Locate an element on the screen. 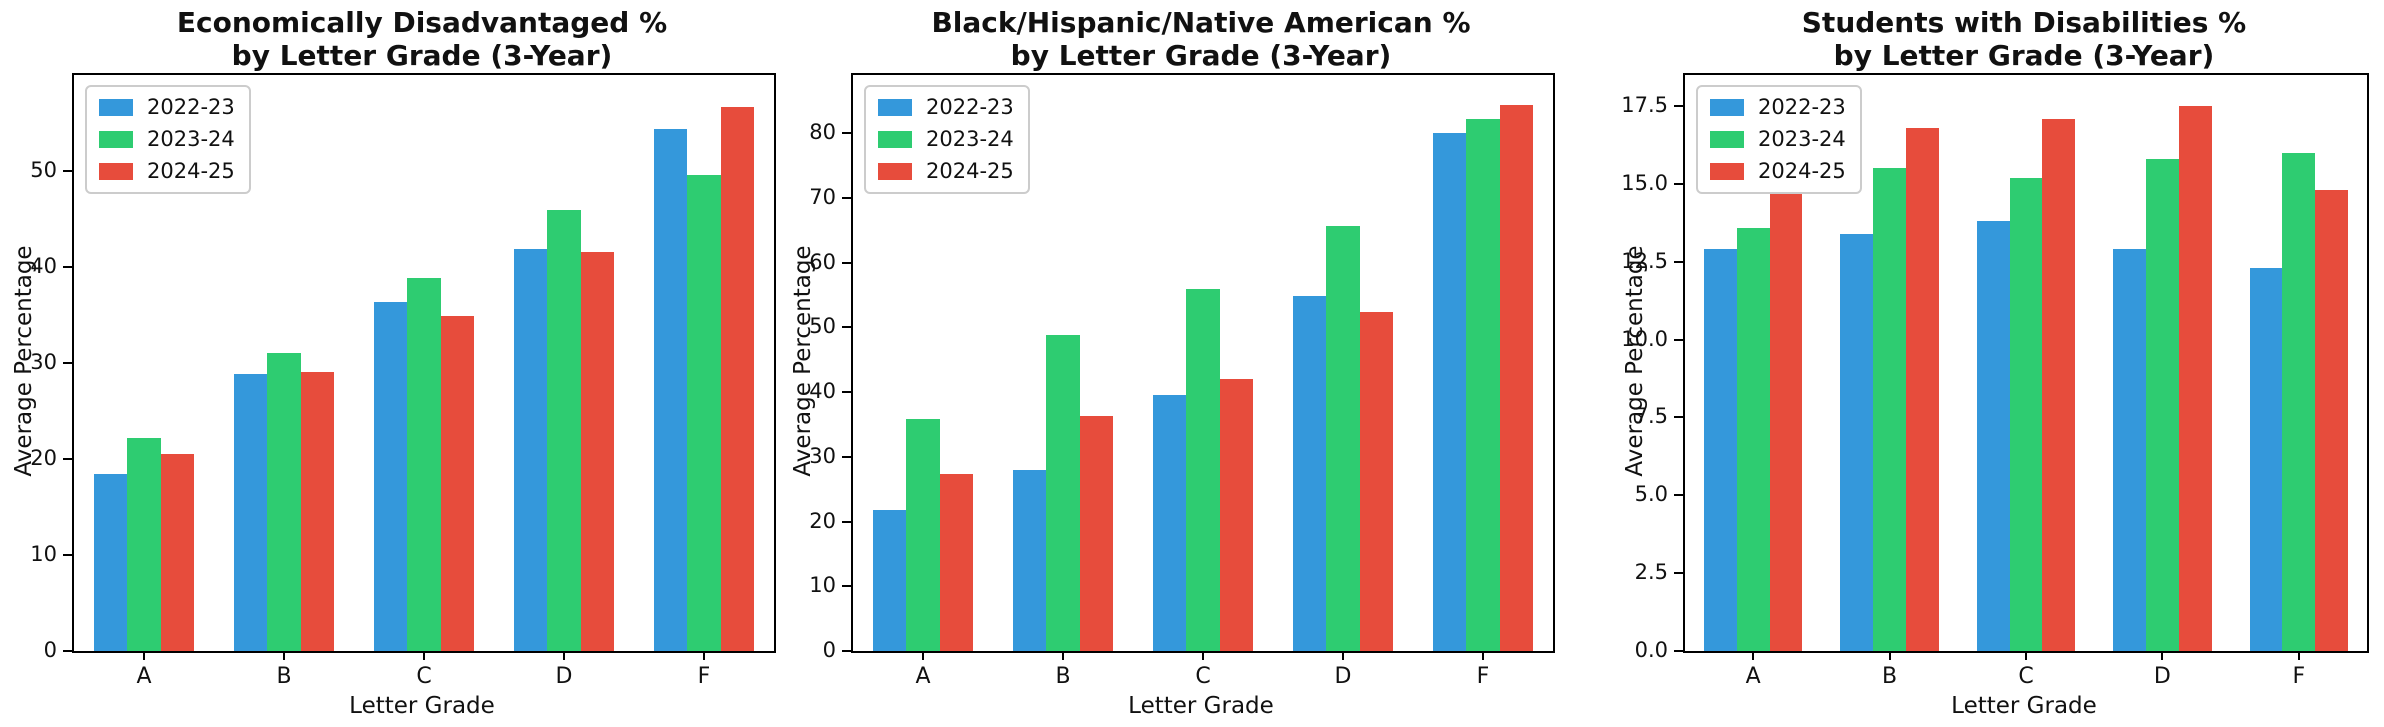 This screenshot has height=727, width=2384. chart-title-line1: Black/Hispanic/Native American % is located at coordinates (1201, 22).